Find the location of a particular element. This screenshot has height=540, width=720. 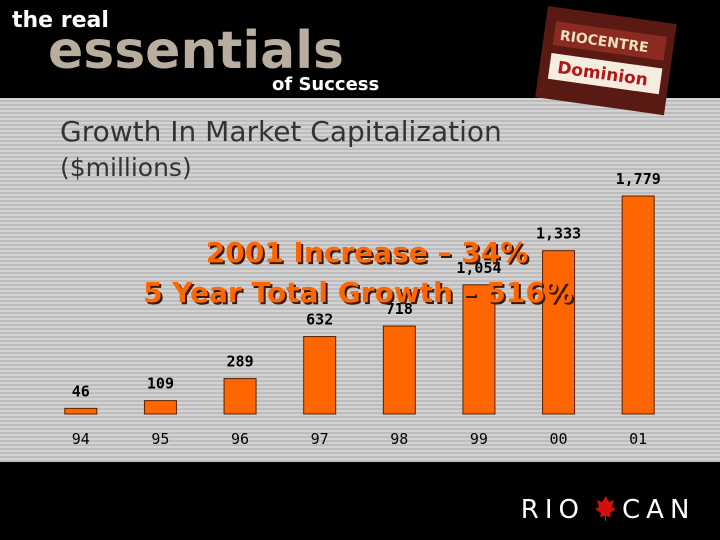

logo-leaf is located at coordinates (605, 508).